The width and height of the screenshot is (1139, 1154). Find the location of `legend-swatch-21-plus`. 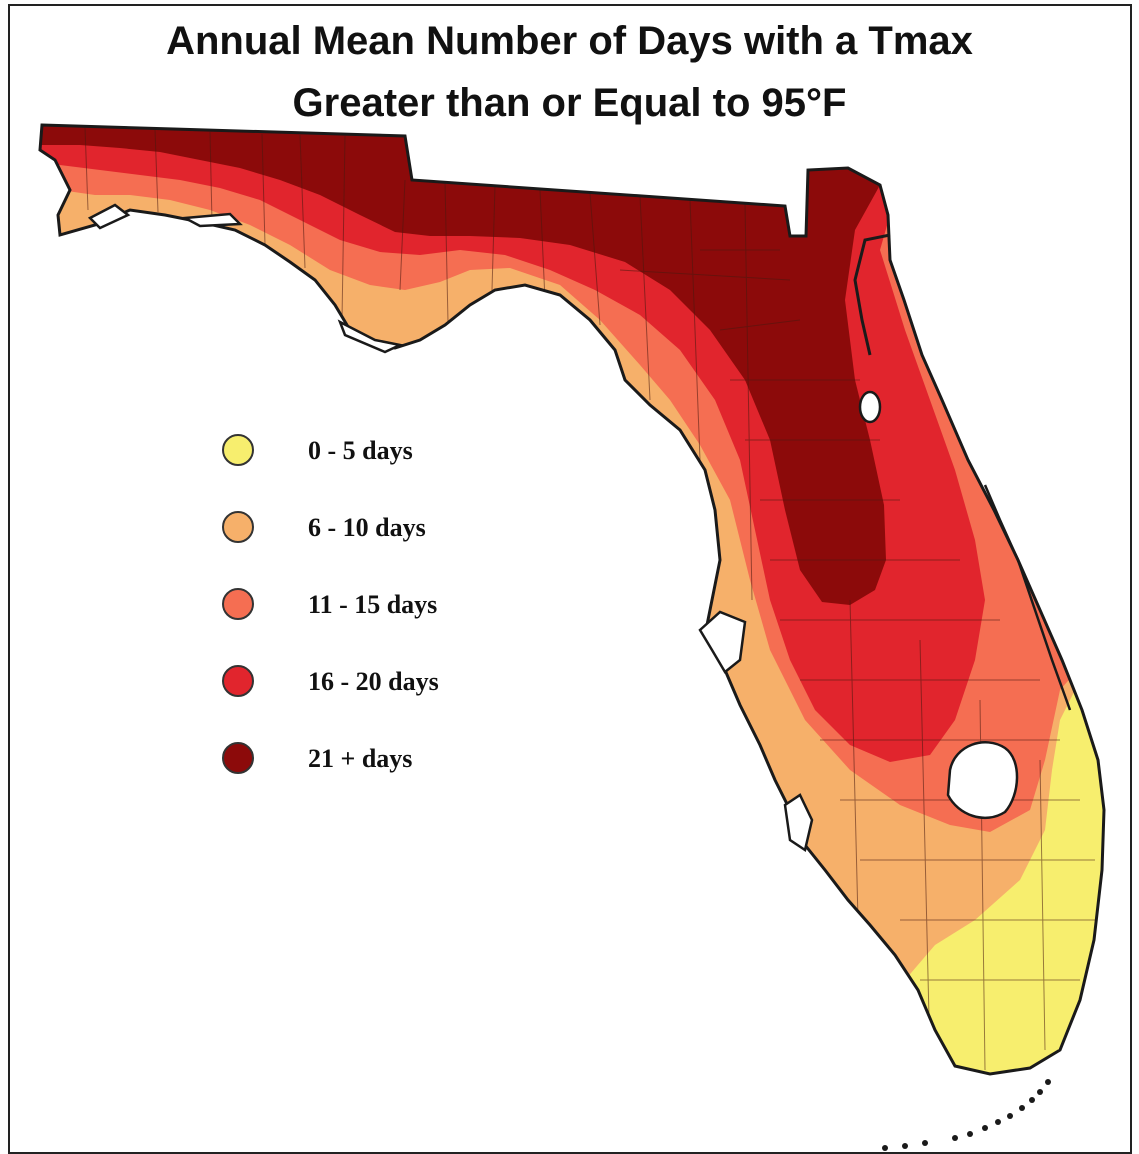

legend-swatch-21-plus is located at coordinates (238, 758).